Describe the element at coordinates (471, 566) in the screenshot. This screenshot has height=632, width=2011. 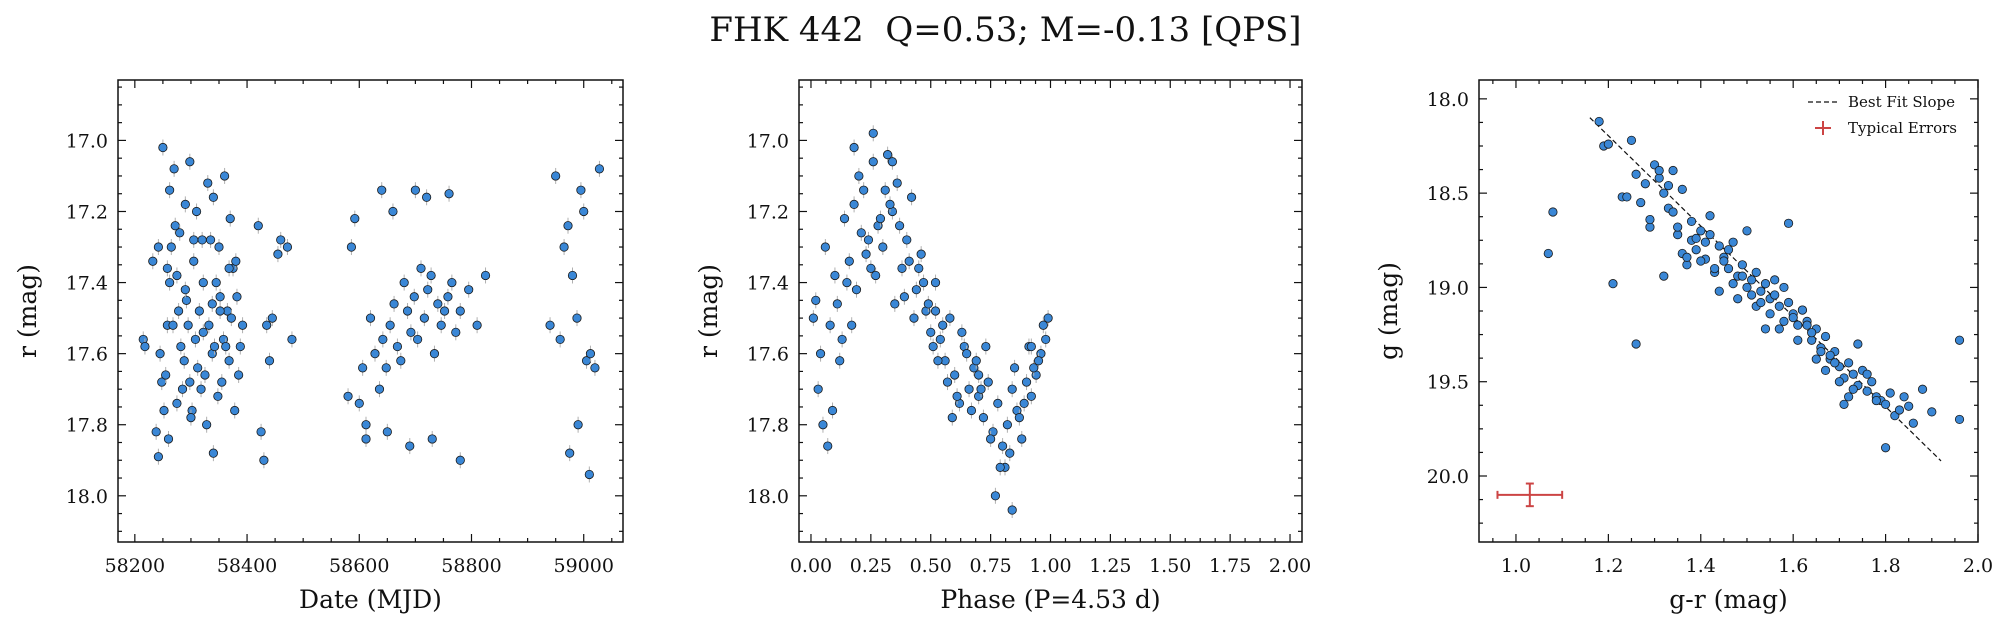
I see `x-tick-label: 58800` at that location.